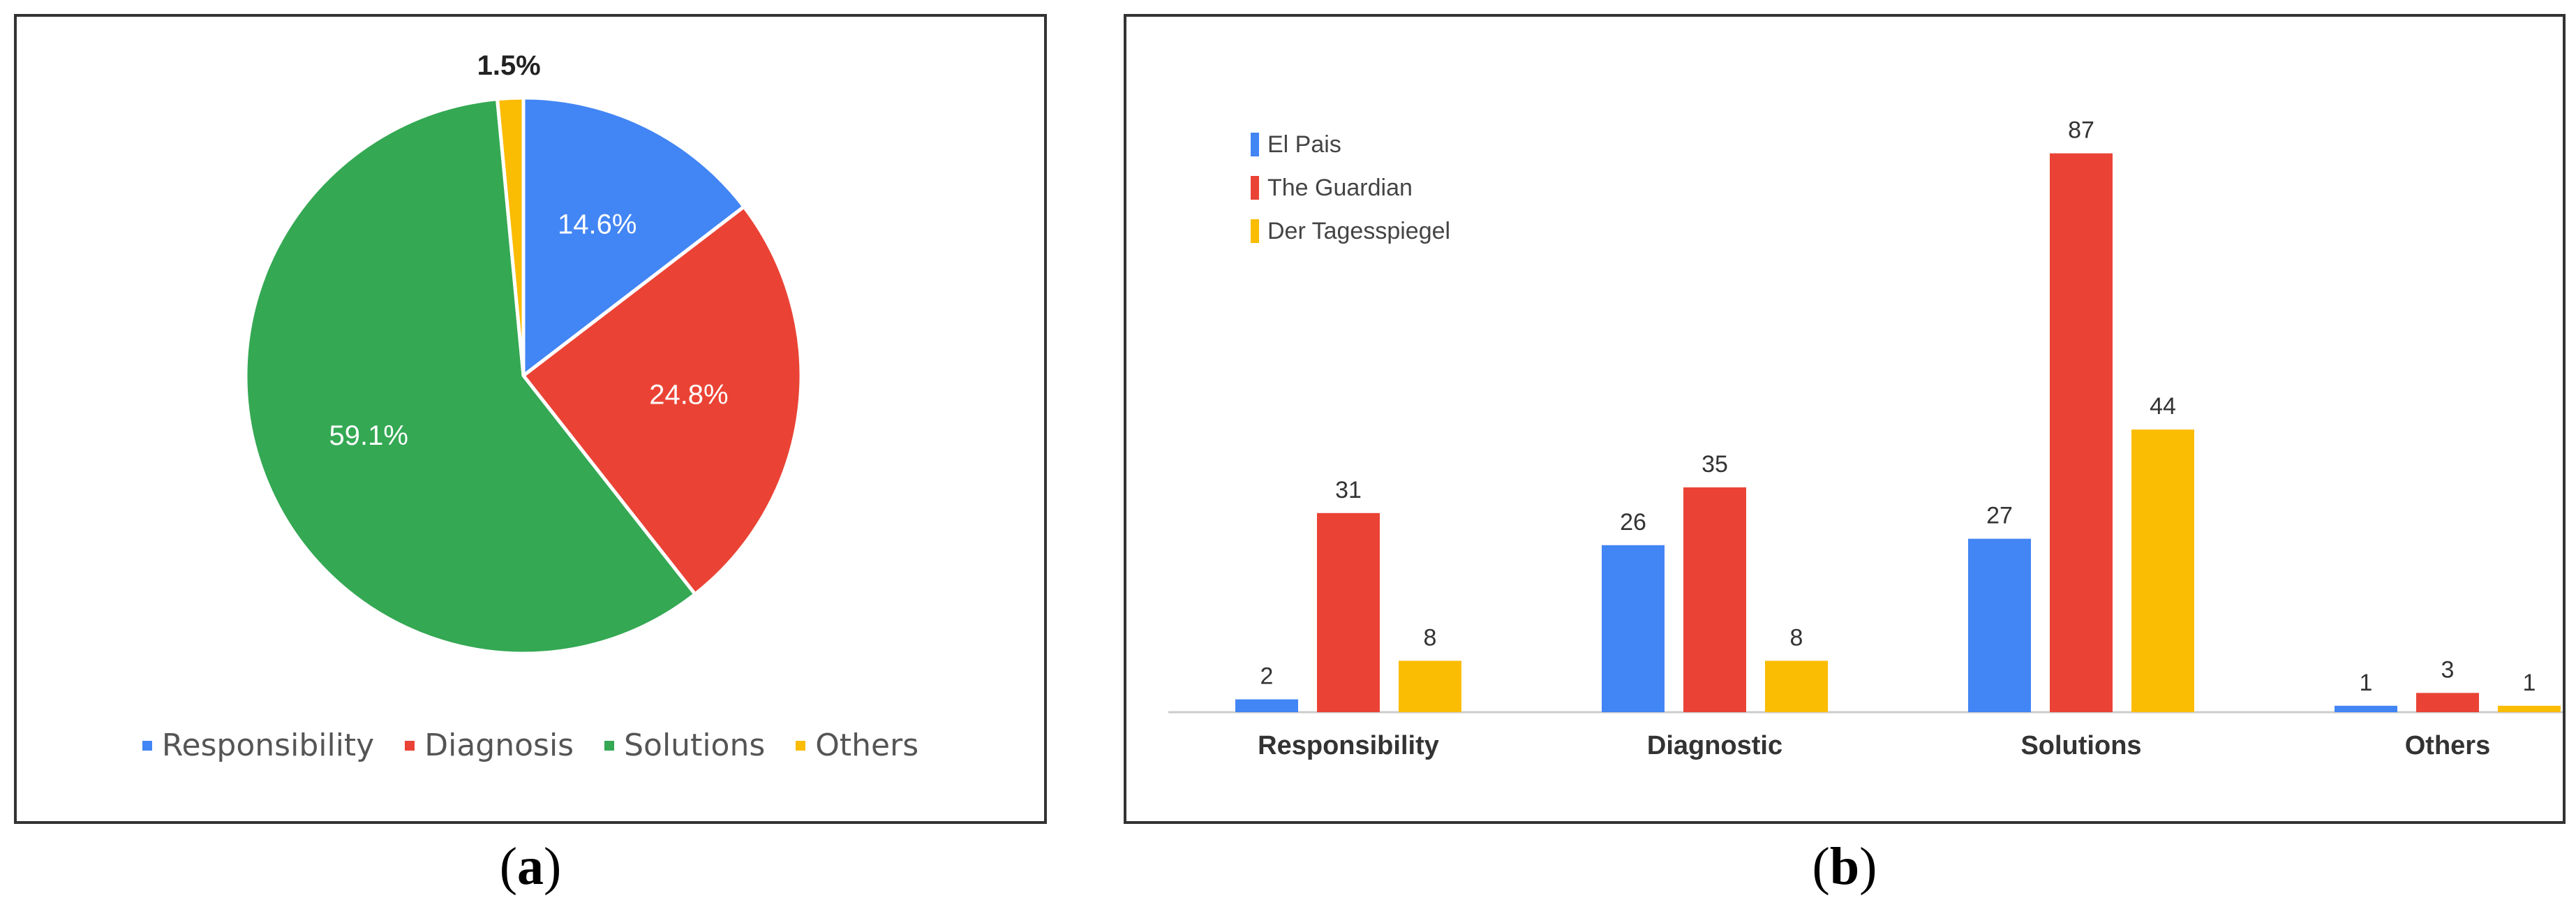 The image size is (2576, 907). What do you see at coordinates (2163, 406) in the screenshot?
I see `data-label-der-tagesspiegel-solutions: 44` at bounding box center [2163, 406].